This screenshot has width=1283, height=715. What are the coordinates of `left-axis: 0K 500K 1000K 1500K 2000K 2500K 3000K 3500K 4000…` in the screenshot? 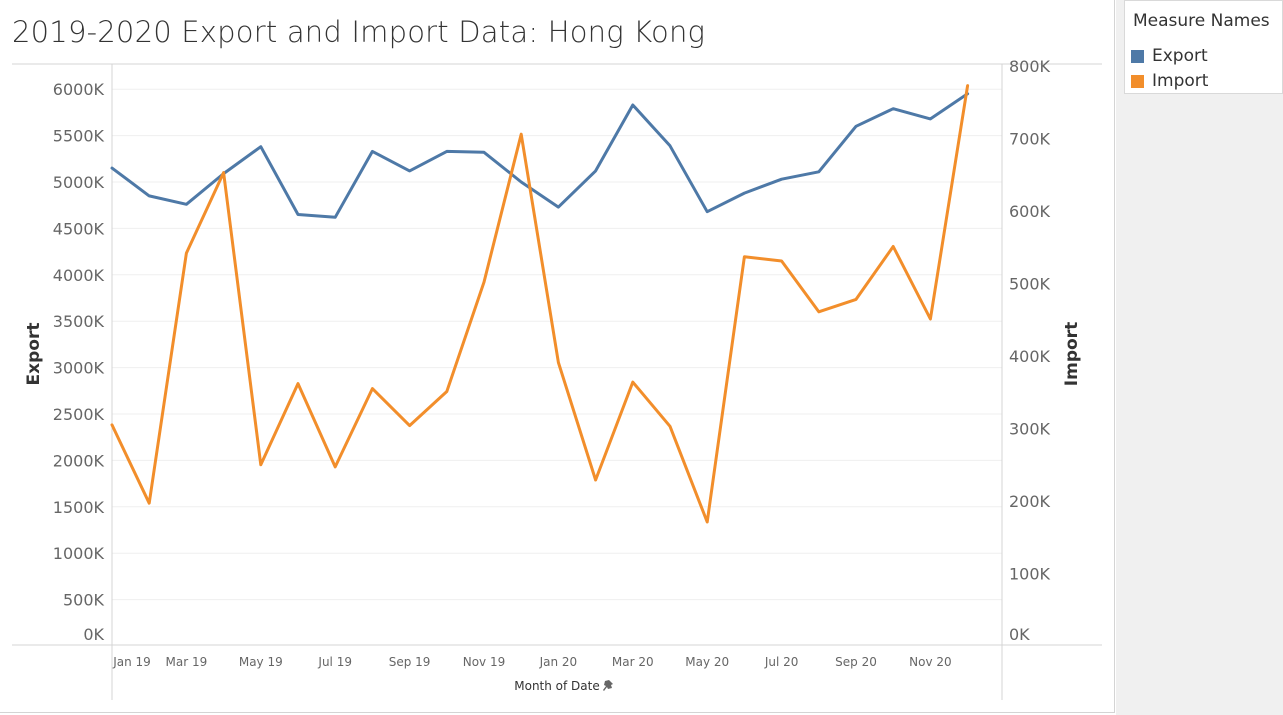 It's located at (79, 362).